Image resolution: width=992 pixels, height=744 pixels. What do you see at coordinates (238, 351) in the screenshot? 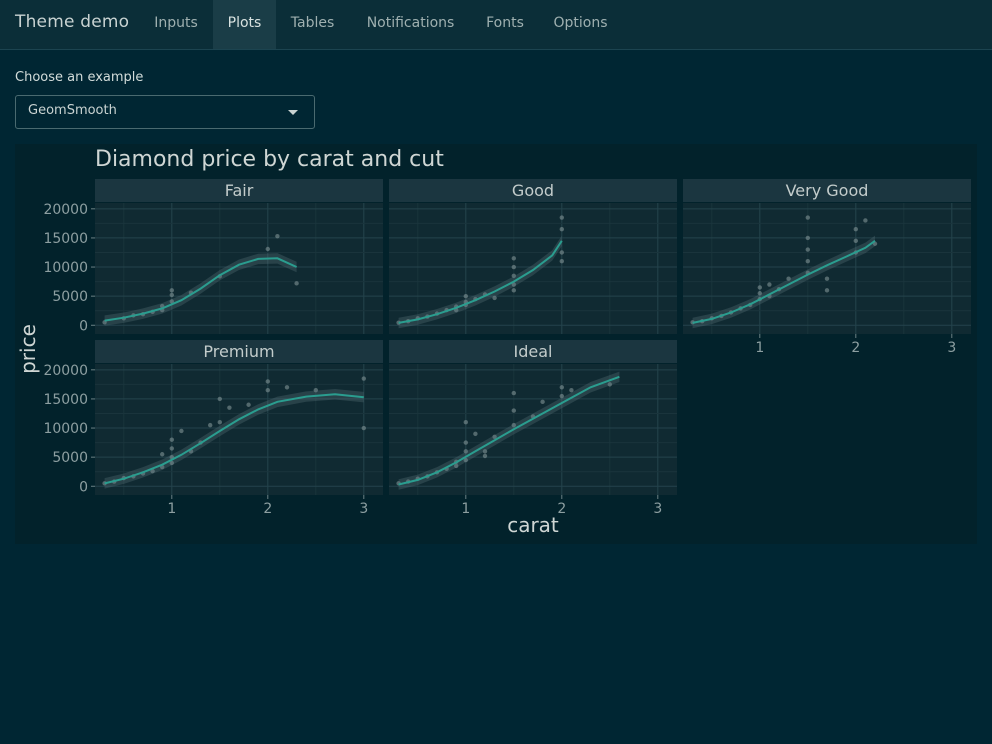
I see `facet-strip-label: Premium` at bounding box center [238, 351].